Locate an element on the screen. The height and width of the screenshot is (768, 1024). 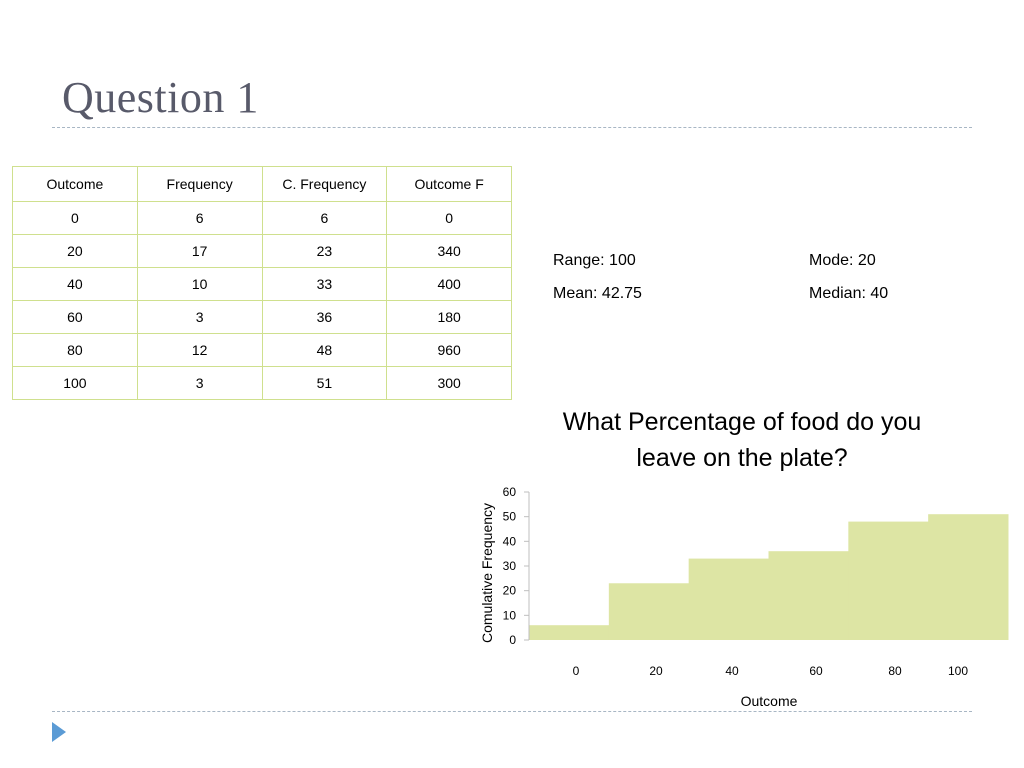
title-divider is located at coordinates (512, 127).